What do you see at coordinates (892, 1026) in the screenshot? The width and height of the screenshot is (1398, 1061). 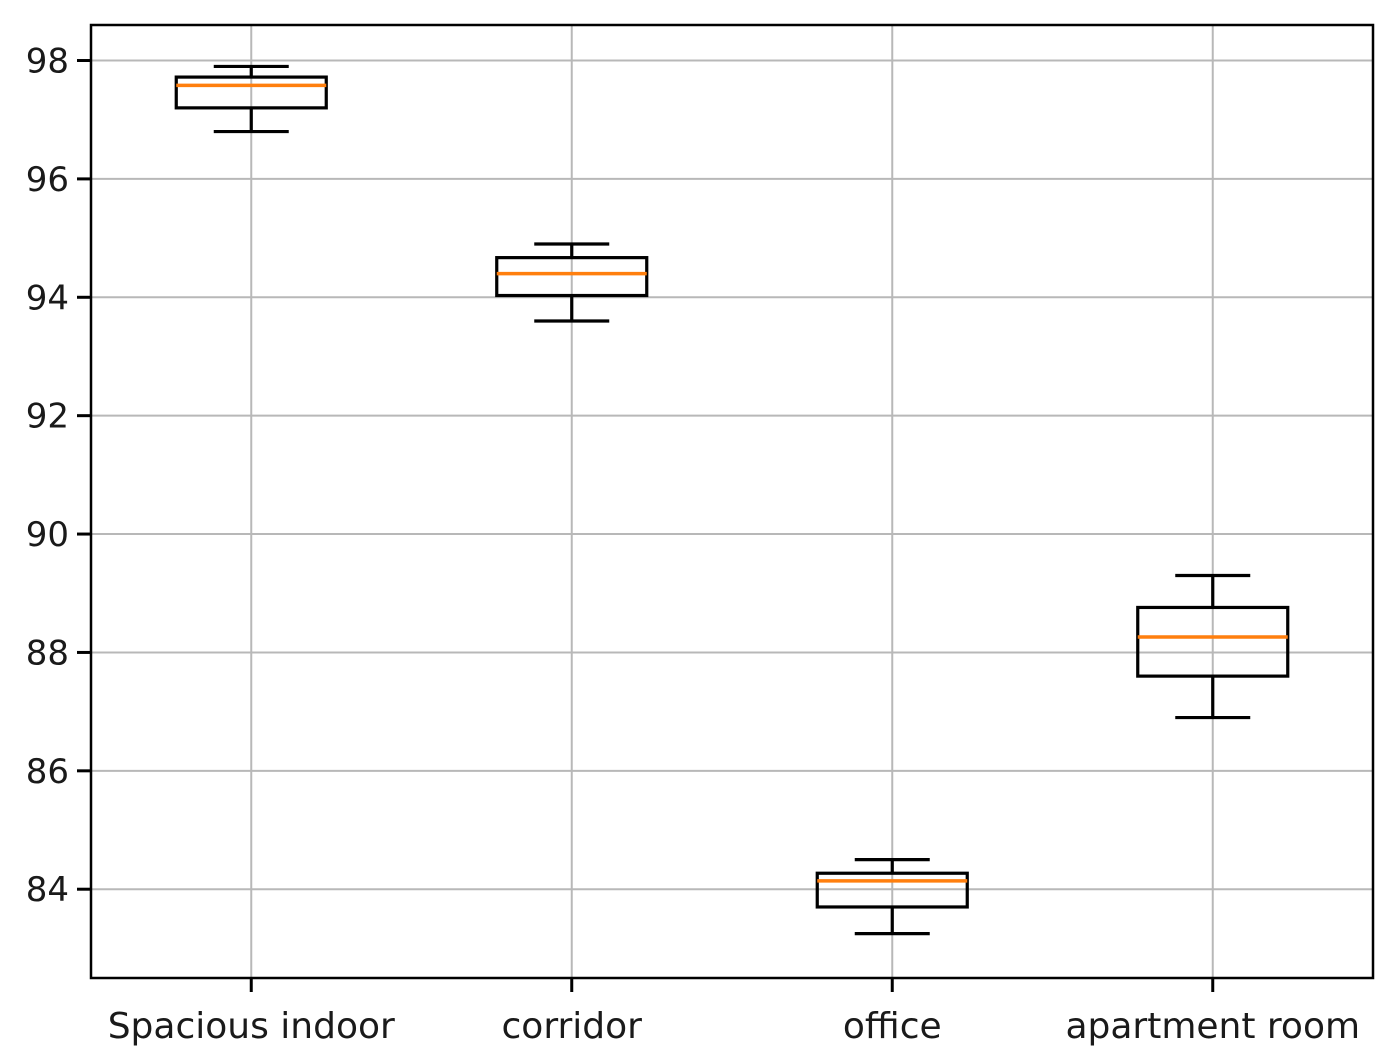 I see `x-tick-label: office` at bounding box center [892, 1026].